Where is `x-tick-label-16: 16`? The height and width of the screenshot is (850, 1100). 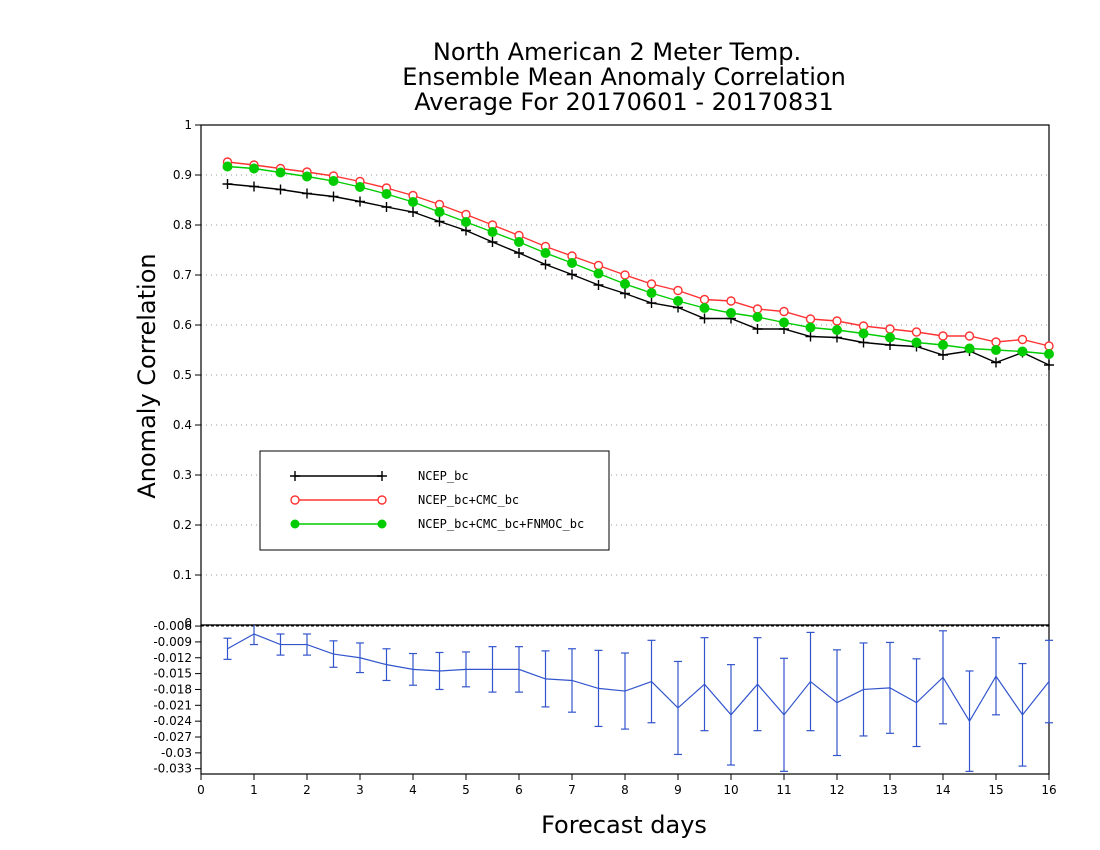 x-tick-label-16: 16 is located at coordinates (1048, 790).